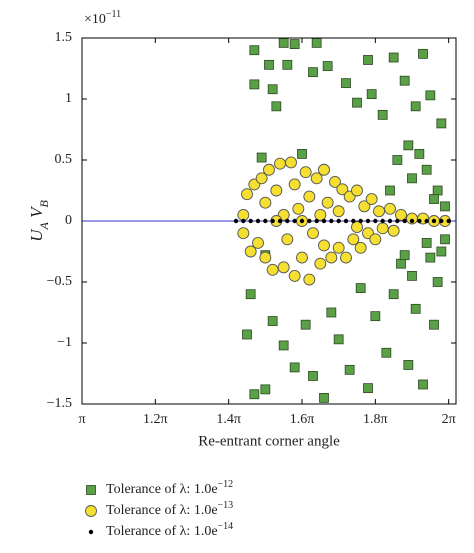  Describe the element at coordinates (169, 530) in the screenshot. I see `legend-label: Tolerance of λ: 1.0e−14` at that location.